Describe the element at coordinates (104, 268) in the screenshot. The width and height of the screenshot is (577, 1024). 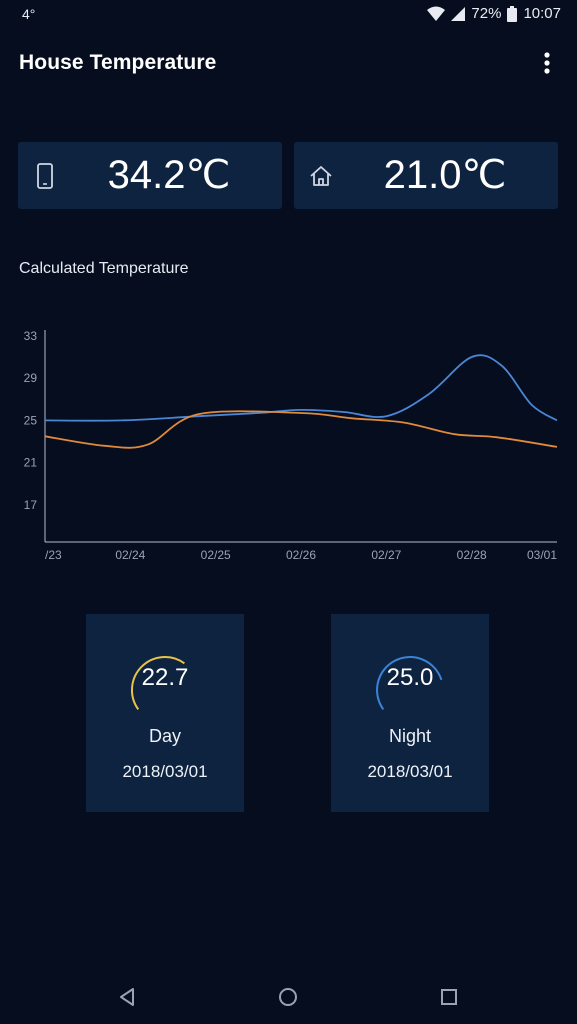
I see `chart-title: Calculated Temperature` at that location.